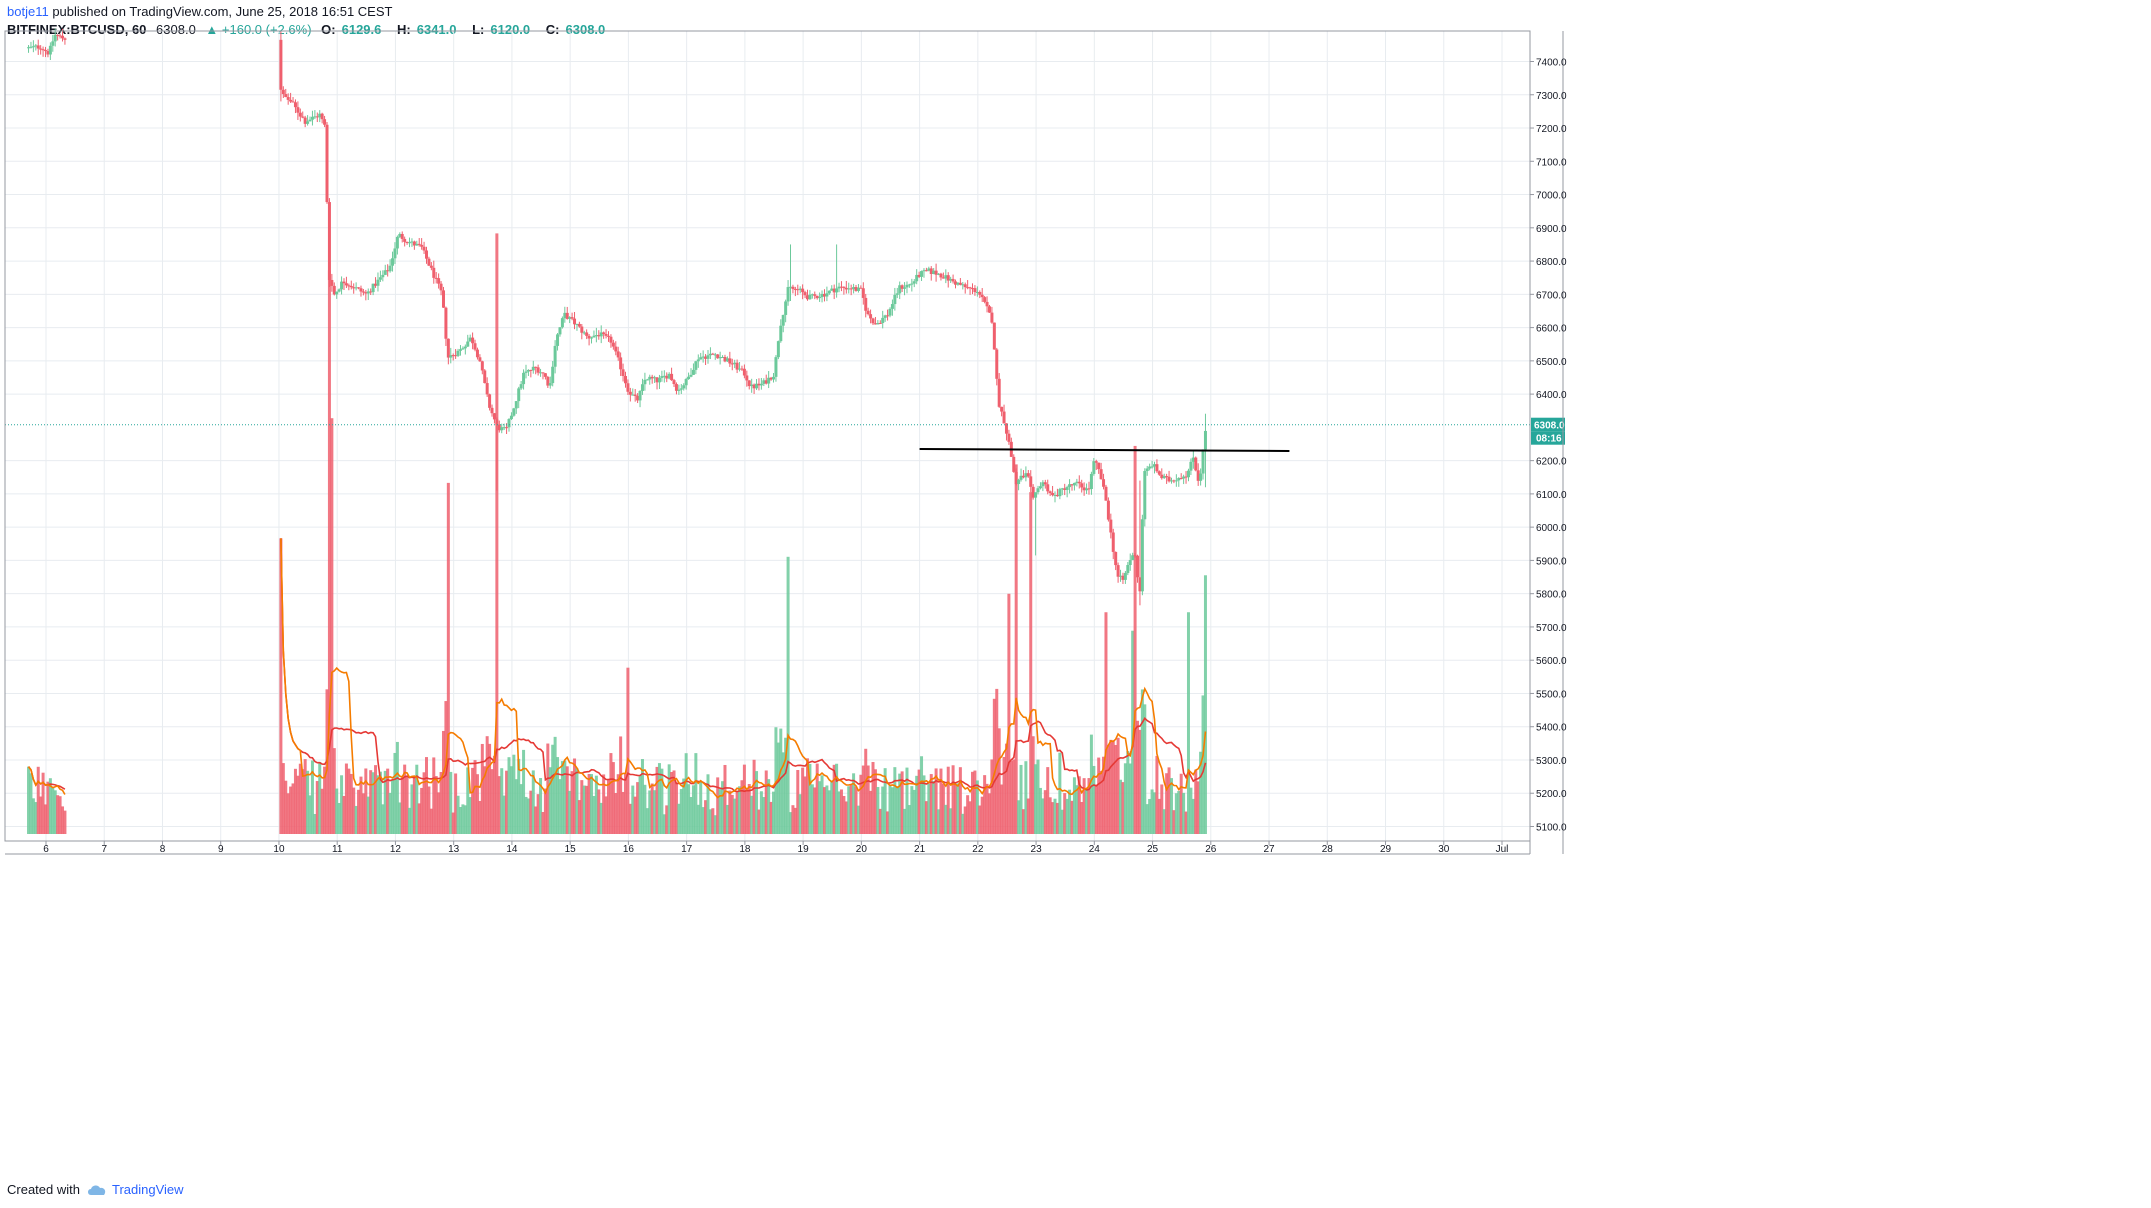  What do you see at coordinates (1548, 424) in the screenshot?
I see `last-price-badge` at bounding box center [1548, 424].